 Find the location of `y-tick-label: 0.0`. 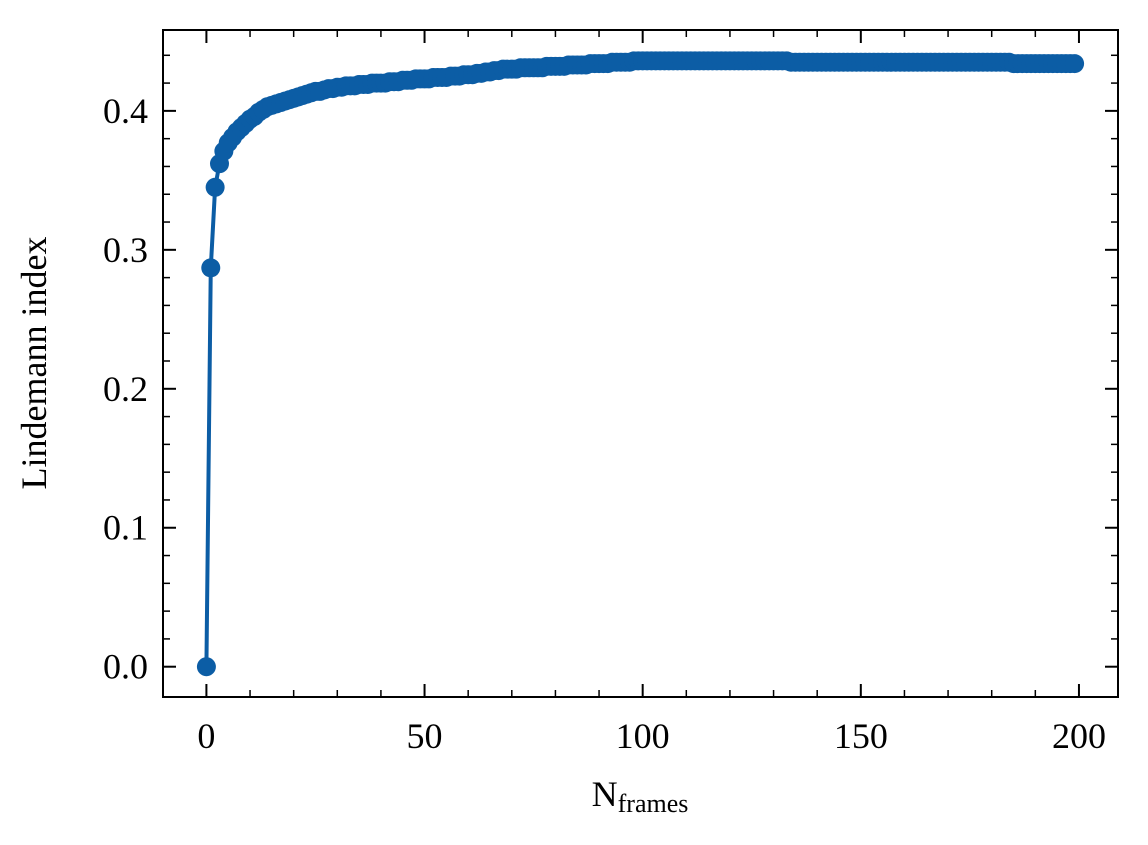

y-tick-label: 0.0 is located at coordinates (125, 667).